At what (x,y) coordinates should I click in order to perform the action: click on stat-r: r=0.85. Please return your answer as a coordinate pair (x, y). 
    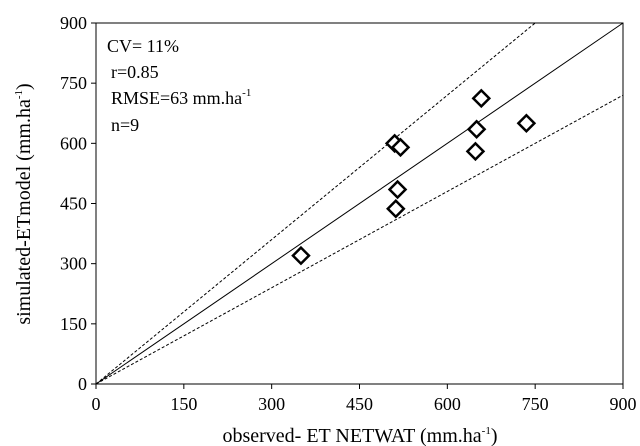
    Looking at the image, I should click on (135, 72).